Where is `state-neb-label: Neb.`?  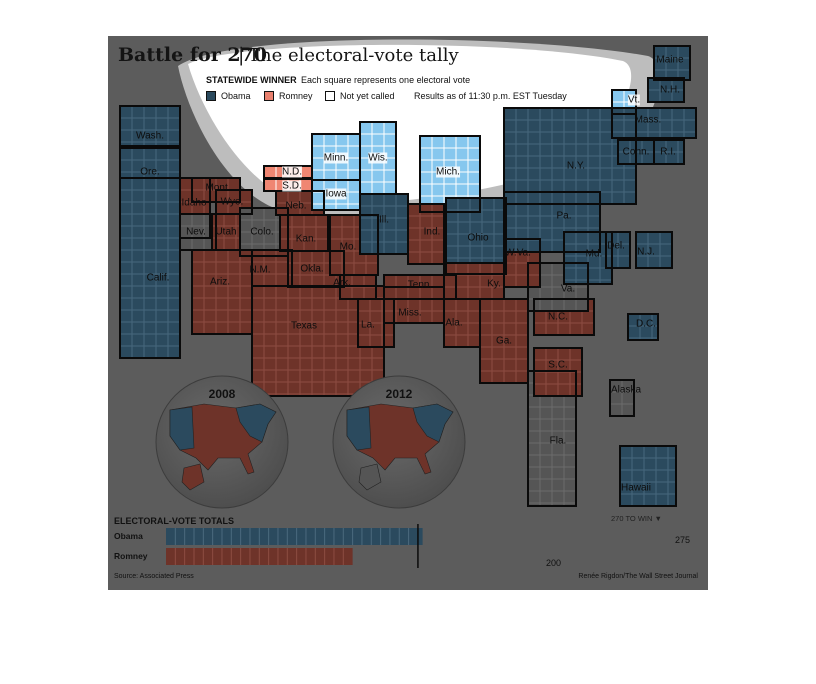
state-neb-label: Neb. is located at coordinates (296, 206).